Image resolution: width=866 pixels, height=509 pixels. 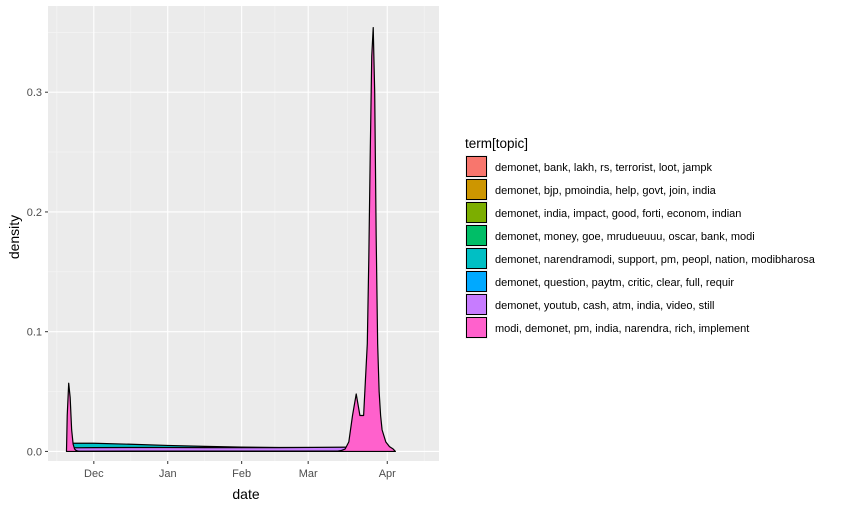 What do you see at coordinates (308, 474) in the screenshot?
I see `x-tick-label: Mar` at bounding box center [308, 474].